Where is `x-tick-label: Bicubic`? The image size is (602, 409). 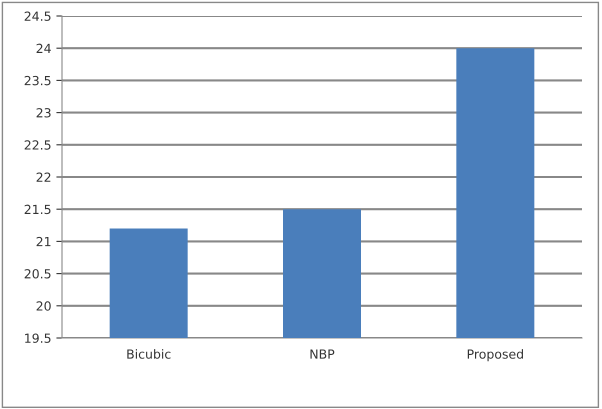
x-tick-label: Bicubic is located at coordinates (148, 354).